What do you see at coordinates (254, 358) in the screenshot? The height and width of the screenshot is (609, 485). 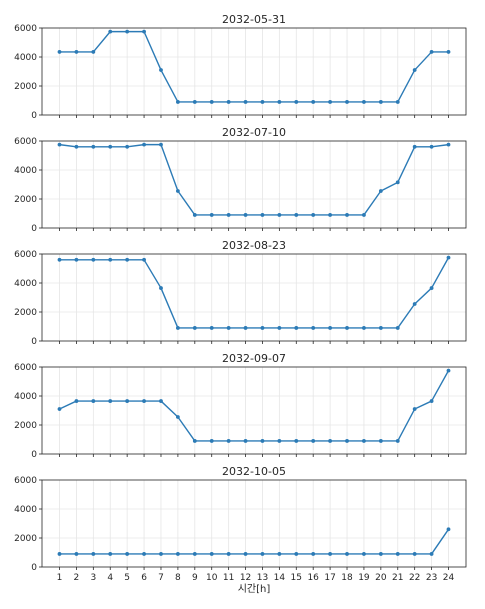 I see `panel-title: 2032-09-07` at bounding box center [254, 358].